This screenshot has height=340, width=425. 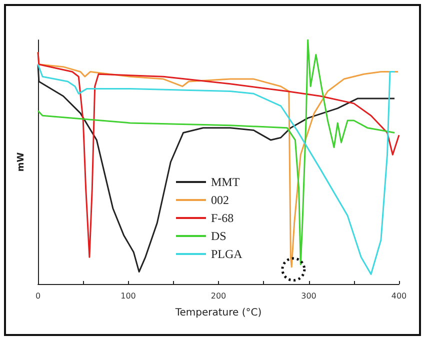 What do you see at coordinates (227, 254) in the screenshot?
I see `legend-label: PLGA` at bounding box center [227, 254].